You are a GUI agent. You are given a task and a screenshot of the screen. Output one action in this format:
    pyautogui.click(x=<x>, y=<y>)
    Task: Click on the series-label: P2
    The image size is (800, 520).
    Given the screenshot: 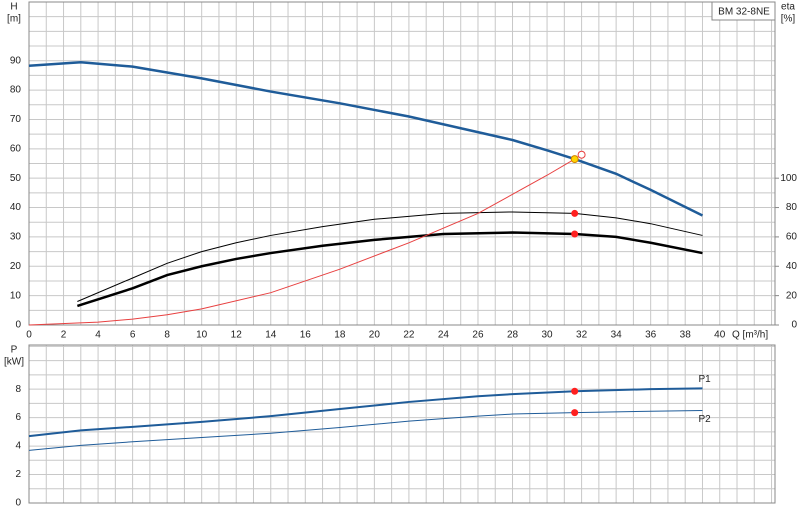 What is the action you would take?
    pyautogui.click(x=704, y=419)
    